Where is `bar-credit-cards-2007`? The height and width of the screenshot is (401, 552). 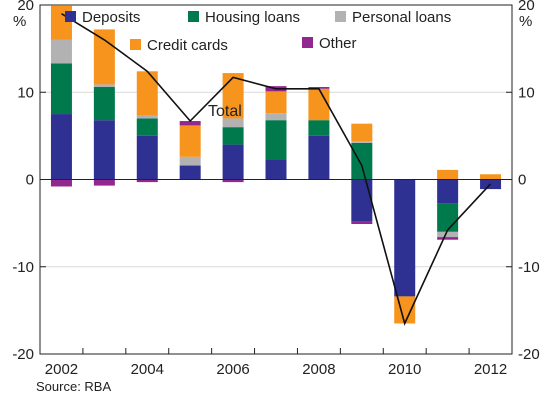
bar-credit-cards-2007 is located at coordinates (276, 102).